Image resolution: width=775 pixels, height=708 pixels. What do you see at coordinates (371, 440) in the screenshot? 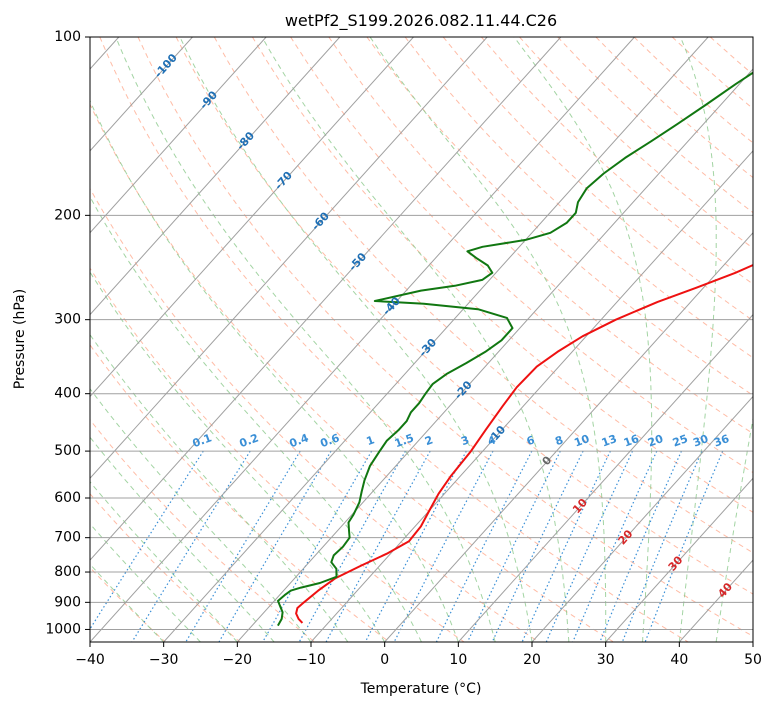
I see `mixing-ratio-label: 1` at bounding box center [371, 440].